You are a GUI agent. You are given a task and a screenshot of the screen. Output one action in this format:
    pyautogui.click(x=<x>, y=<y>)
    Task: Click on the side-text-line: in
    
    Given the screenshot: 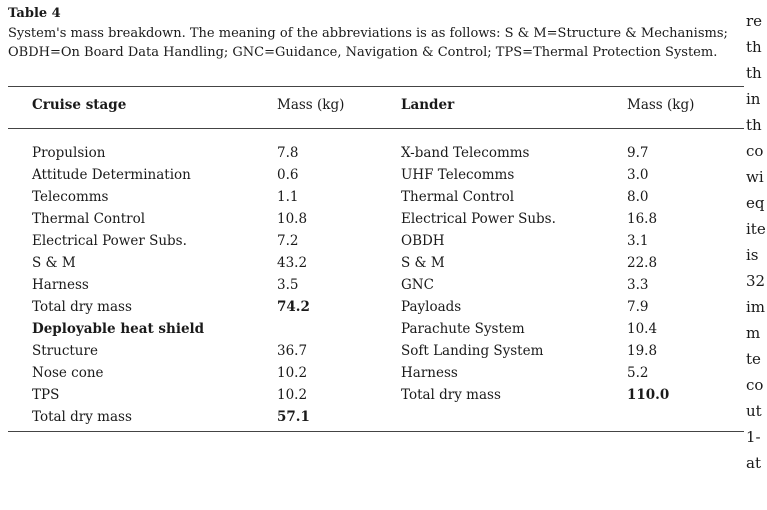 What is the action you would take?
    pyautogui.click(x=753, y=99)
    